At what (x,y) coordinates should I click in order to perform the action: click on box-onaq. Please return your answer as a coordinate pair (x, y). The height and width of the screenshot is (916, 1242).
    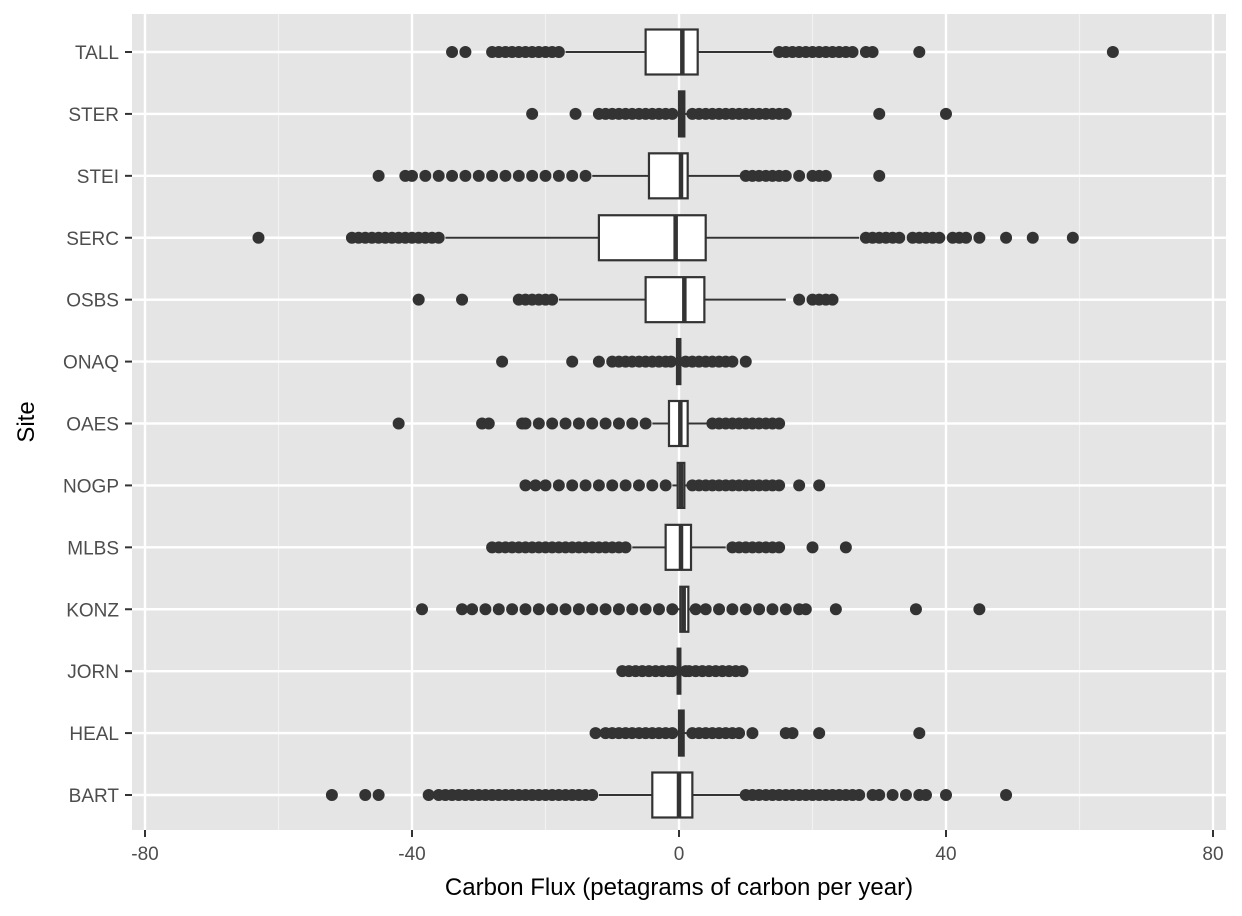
    Looking at the image, I should click on (624, 361).